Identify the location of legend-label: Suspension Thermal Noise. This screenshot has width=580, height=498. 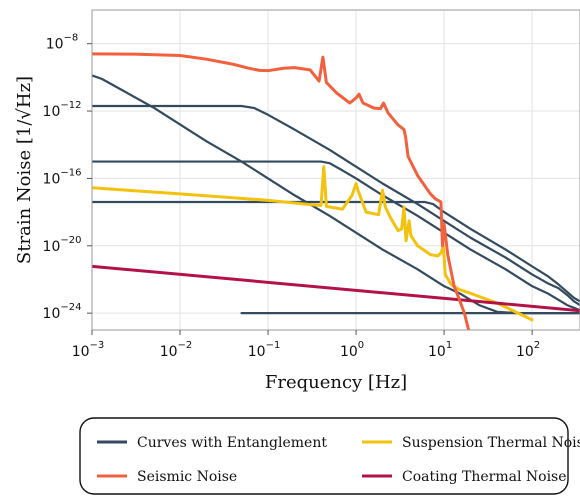
(491, 443).